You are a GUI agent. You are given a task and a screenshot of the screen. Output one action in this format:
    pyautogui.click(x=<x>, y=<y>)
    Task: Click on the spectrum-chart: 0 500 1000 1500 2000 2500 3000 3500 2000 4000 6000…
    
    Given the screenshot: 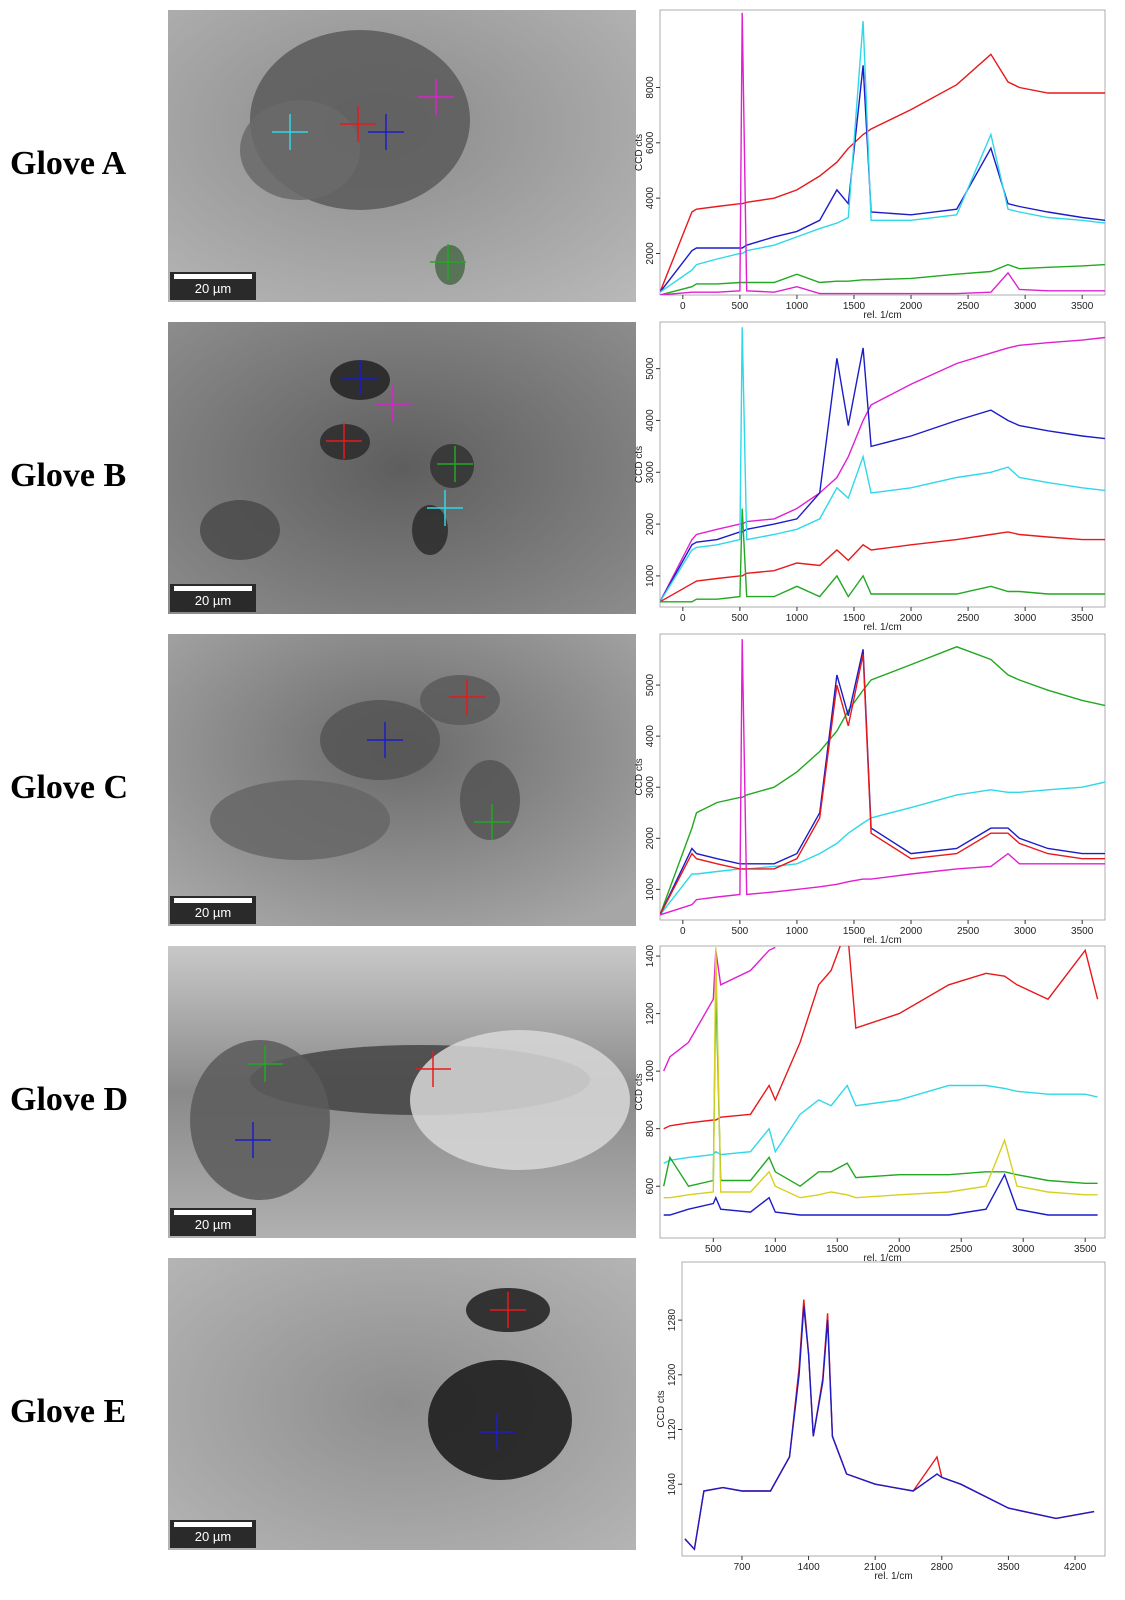 What is the action you would take?
    pyautogui.click(x=870, y=165)
    